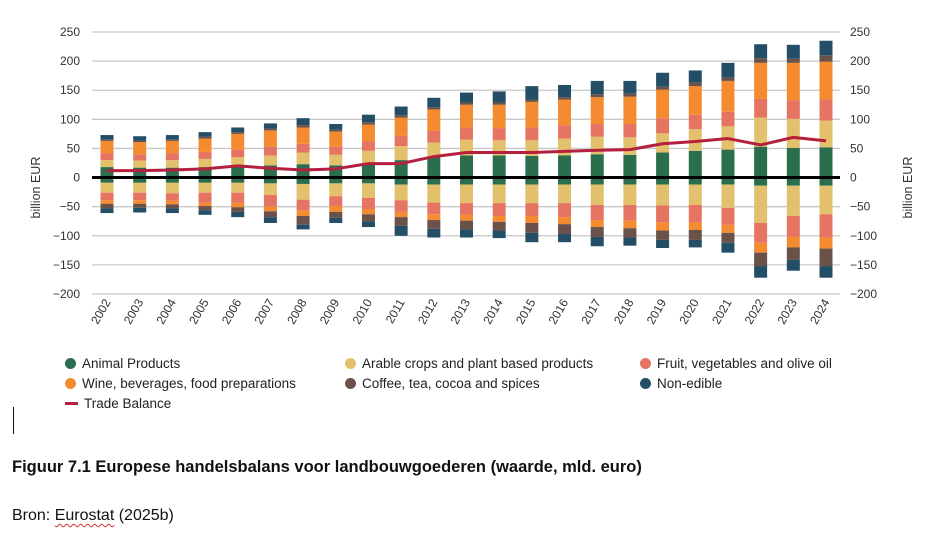  I want to click on y-tick-label-right: −150, so click(863, 265).